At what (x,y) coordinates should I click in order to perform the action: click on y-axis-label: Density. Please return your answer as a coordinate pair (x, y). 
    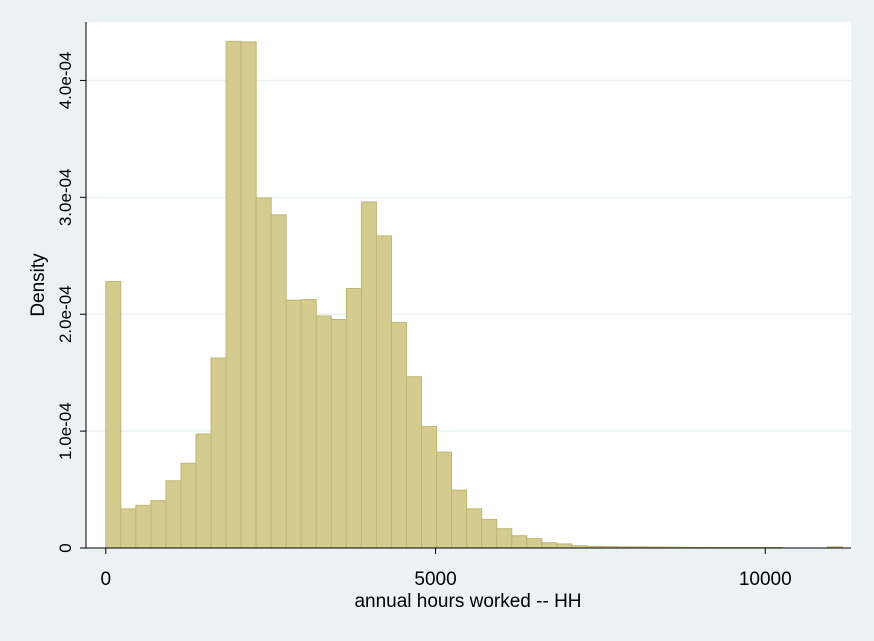
    Looking at the image, I should click on (38, 285).